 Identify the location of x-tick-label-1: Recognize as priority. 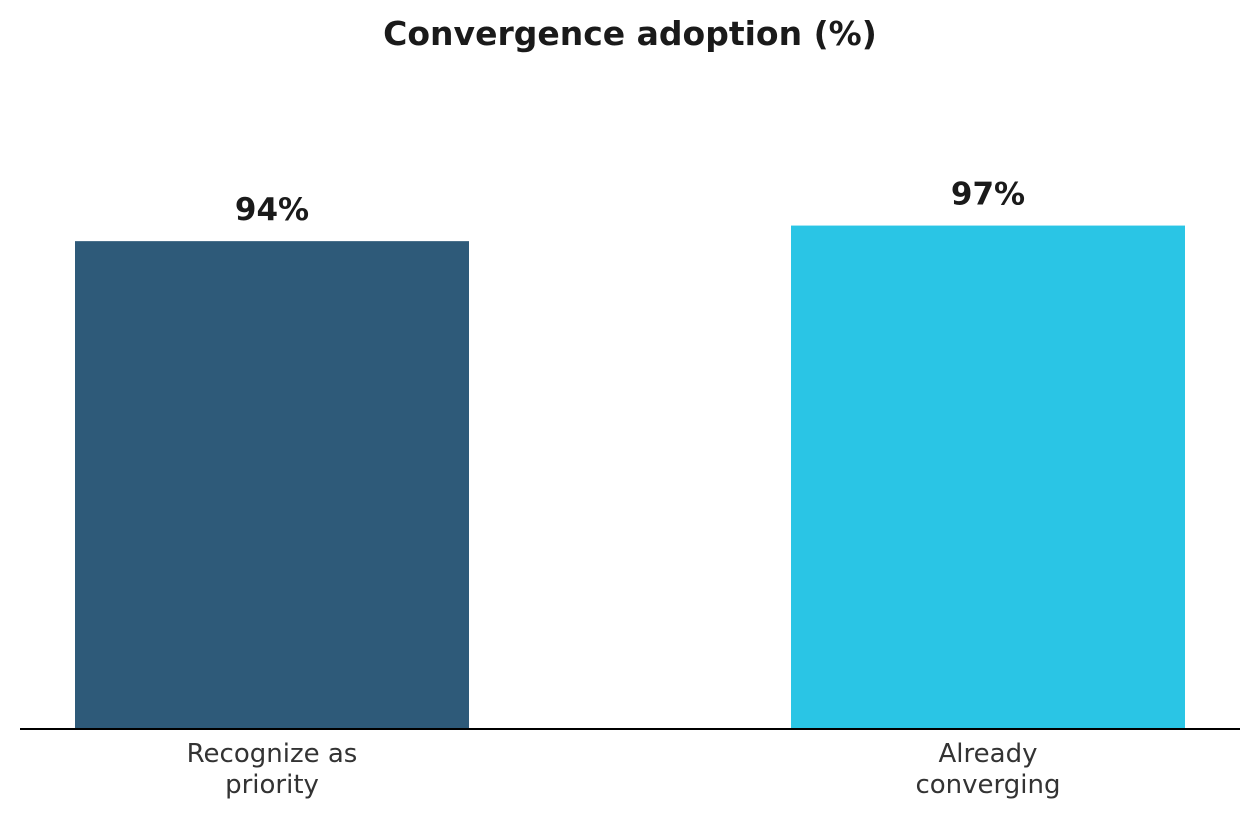
(272, 769).